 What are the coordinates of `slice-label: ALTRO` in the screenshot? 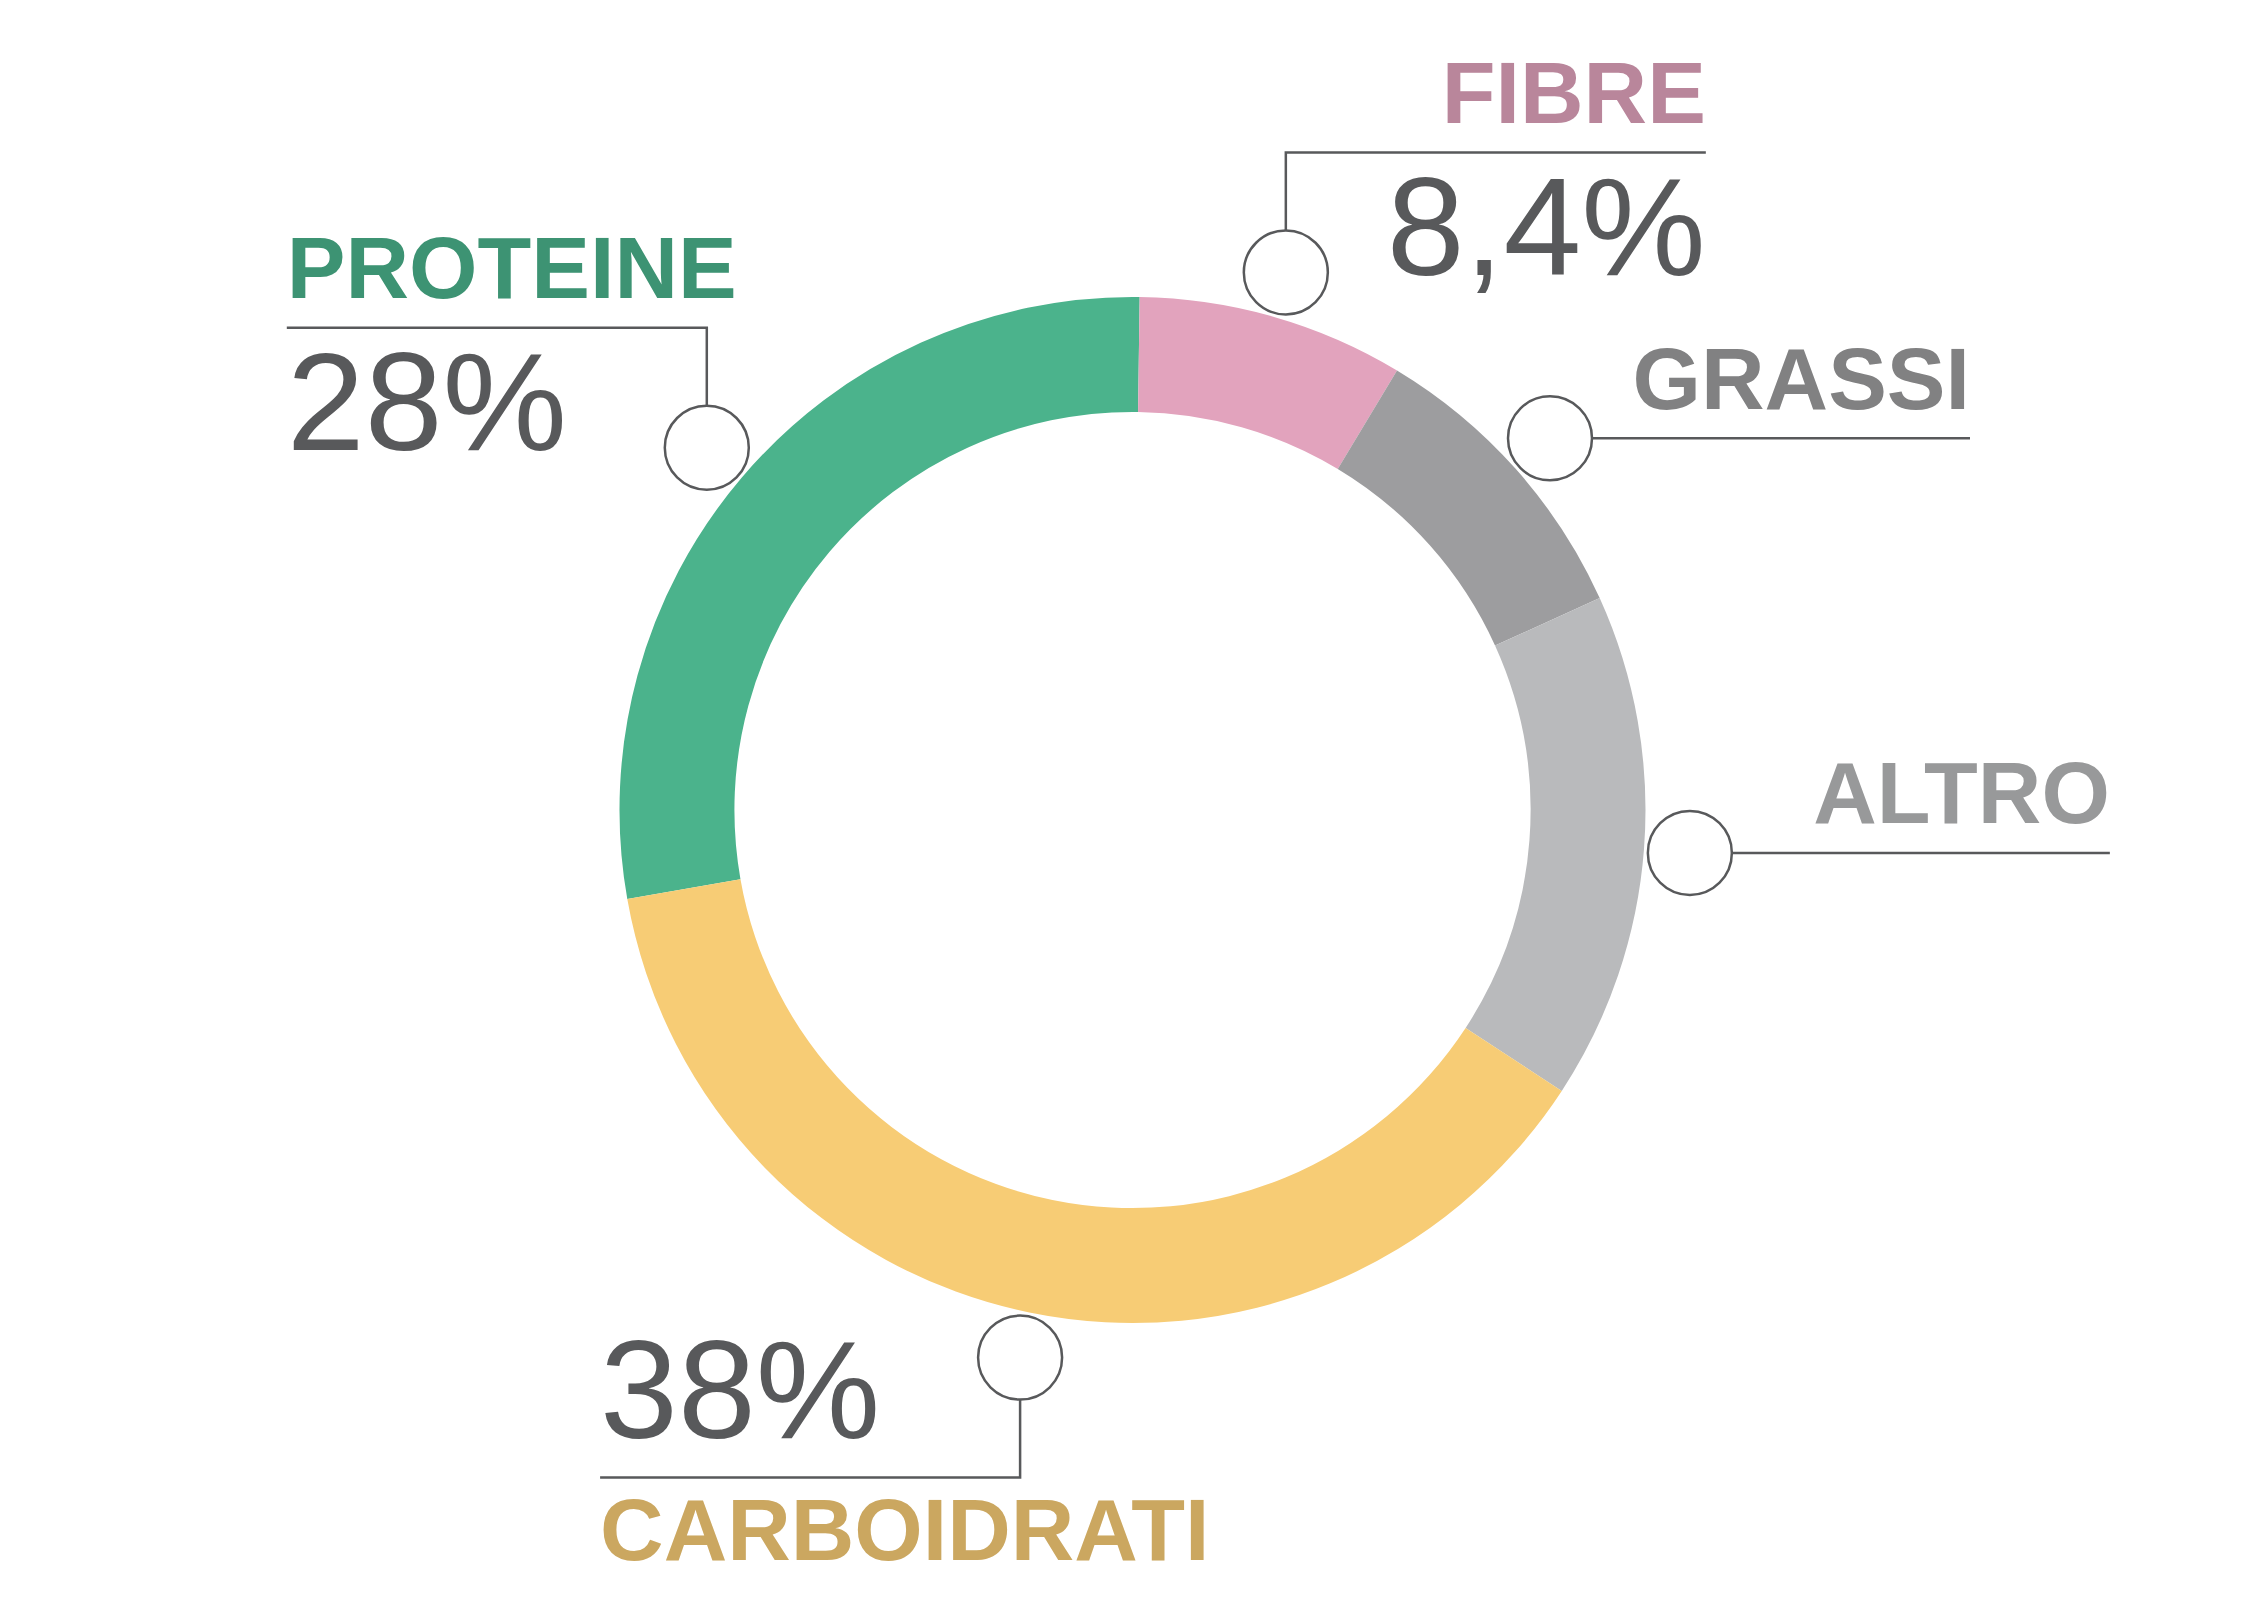 It's located at (1961, 793).